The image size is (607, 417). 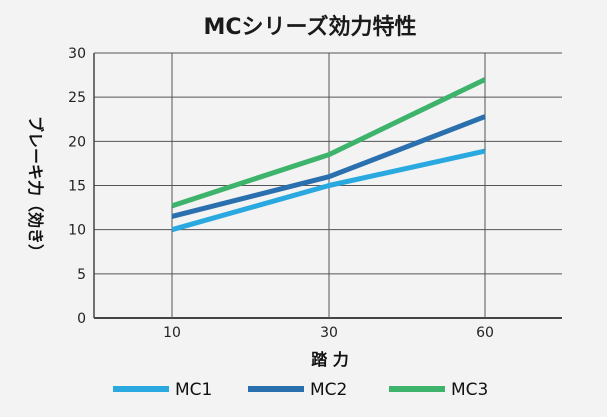 What do you see at coordinates (310, 27) in the screenshot?
I see `chart-title: MCシリーズ効力特性` at bounding box center [310, 27].